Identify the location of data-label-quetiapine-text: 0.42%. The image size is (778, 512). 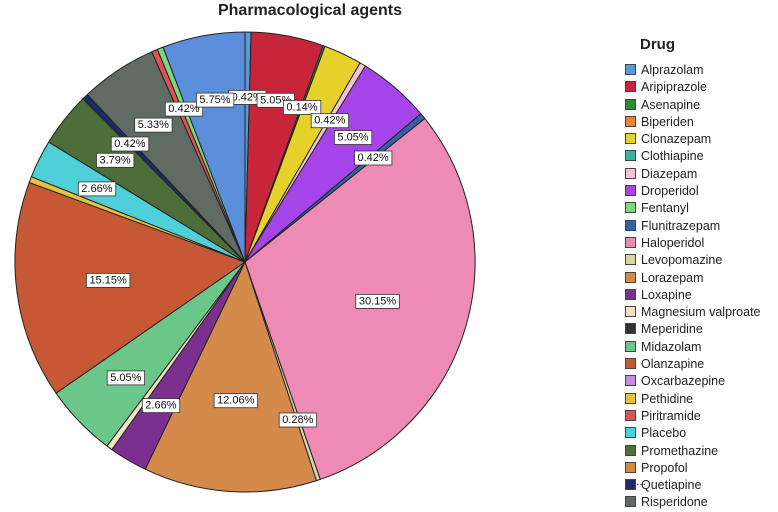
(129, 144).